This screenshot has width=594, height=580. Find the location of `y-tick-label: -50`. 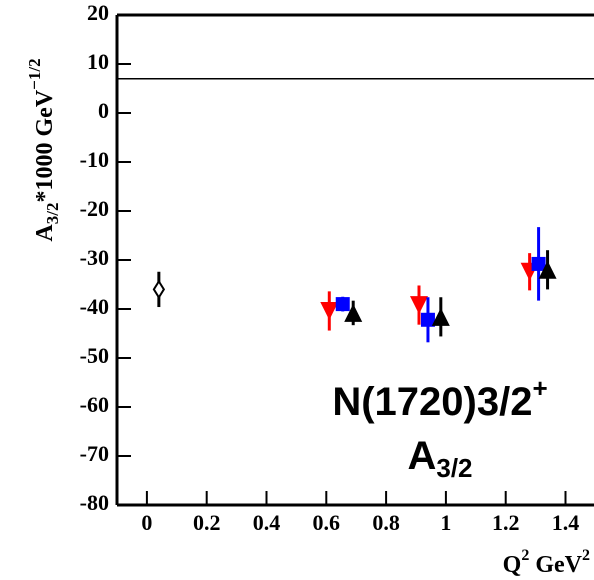

y-tick-label: -50 is located at coordinates (94, 355).